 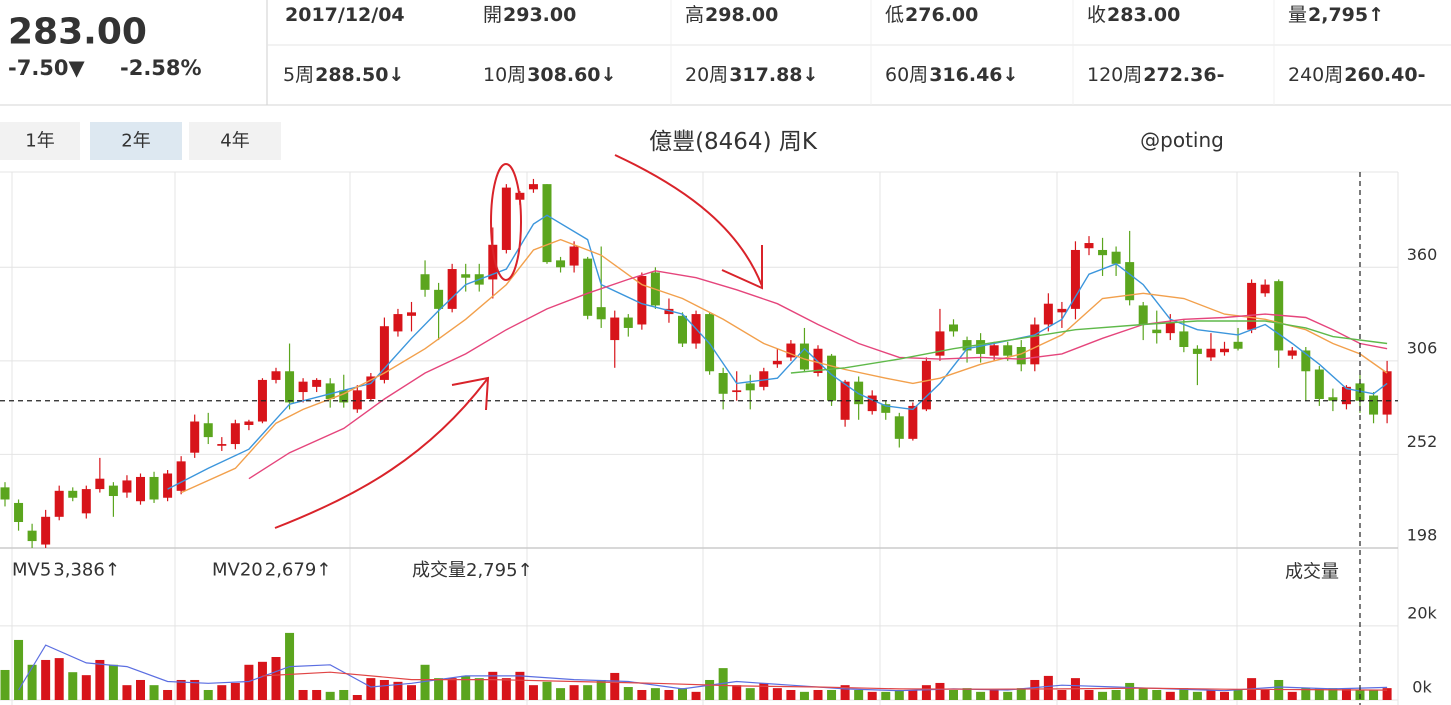 I want to click on range-button-label: 4年, so click(x=234, y=141).